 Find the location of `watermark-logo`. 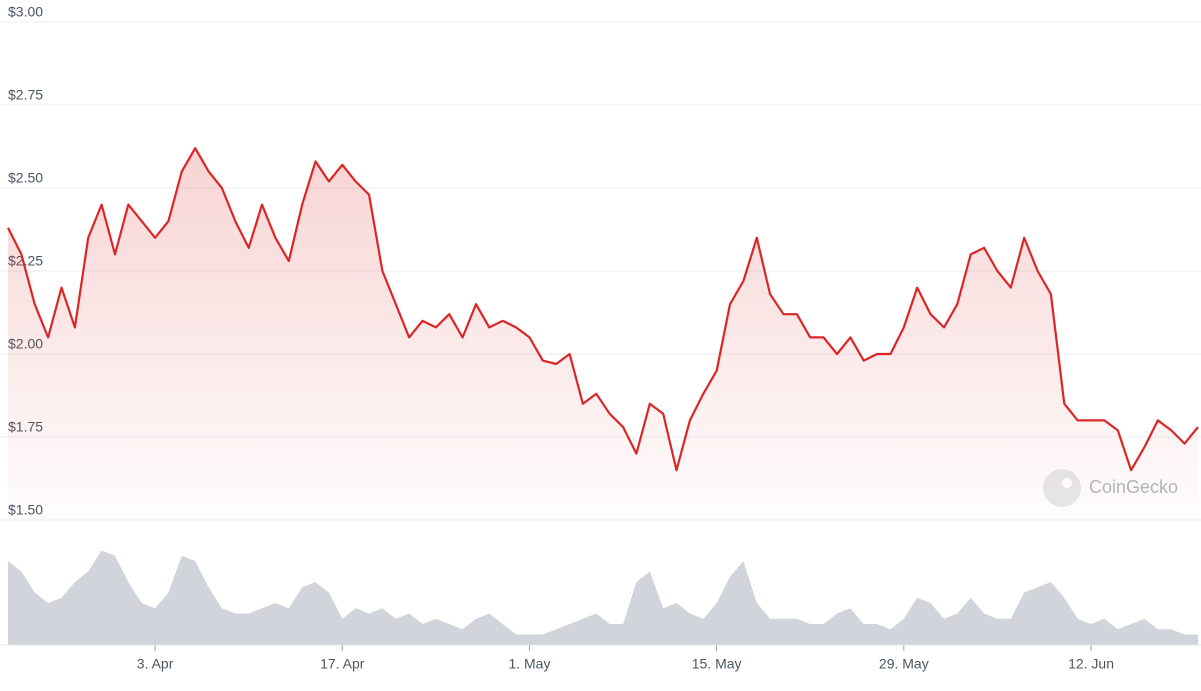

watermark-logo is located at coordinates (1062, 488).